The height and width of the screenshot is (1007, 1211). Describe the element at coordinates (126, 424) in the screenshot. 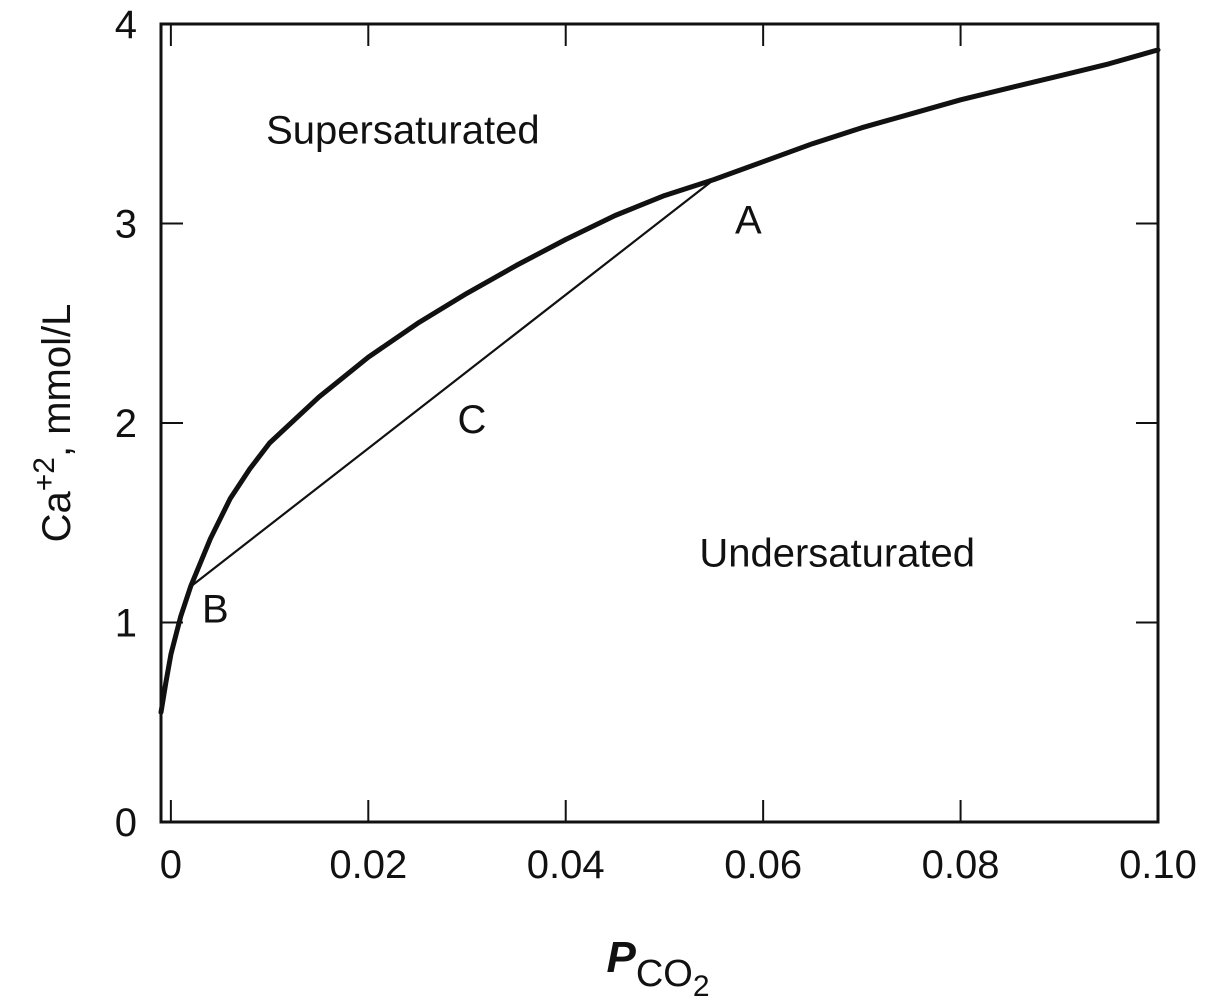

I see `y-tick-label: 2` at that location.